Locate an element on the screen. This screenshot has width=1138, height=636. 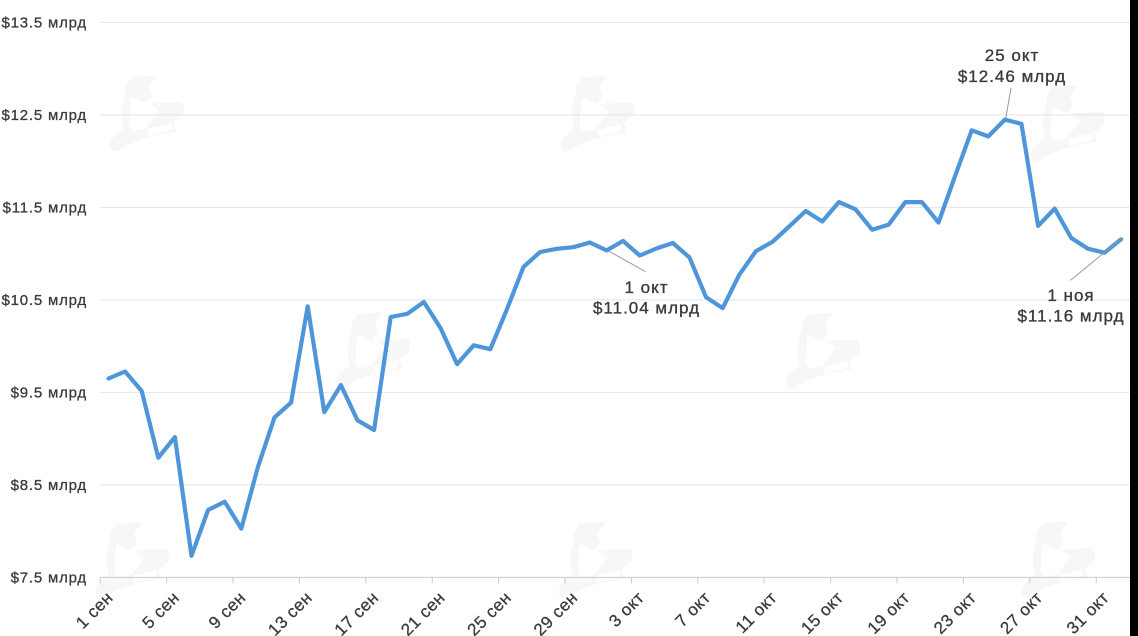
svg-text: $8.5 млрд is located at coordinates (49, 485).